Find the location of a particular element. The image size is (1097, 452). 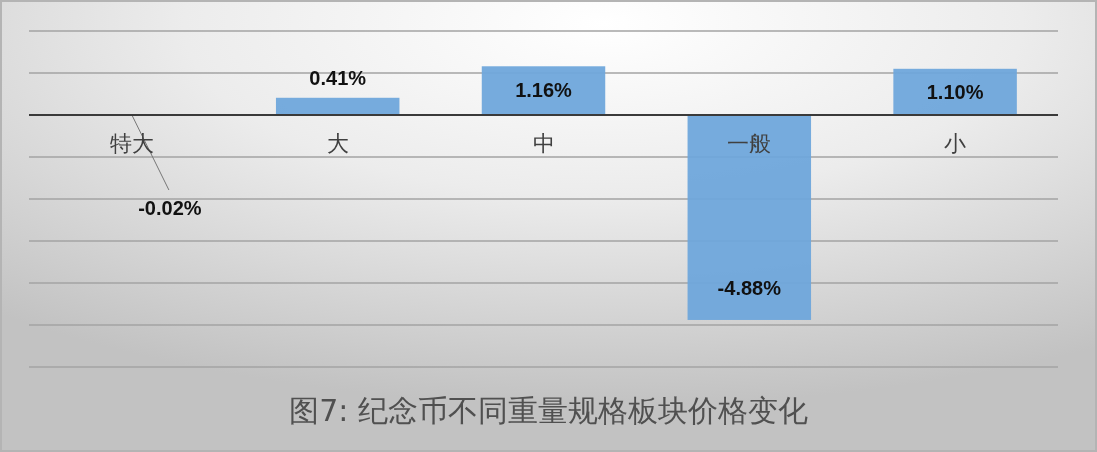

x-tick-label: 一般 is located at coordinates (749, 143).